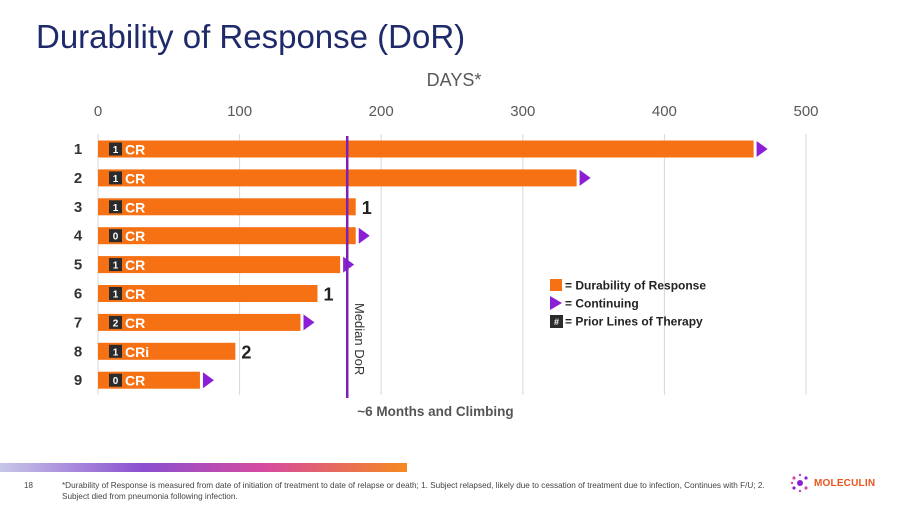  Describe the element at coordinates (98, 111) in the screenshot. I see `x-tick-label: 0` at that location.